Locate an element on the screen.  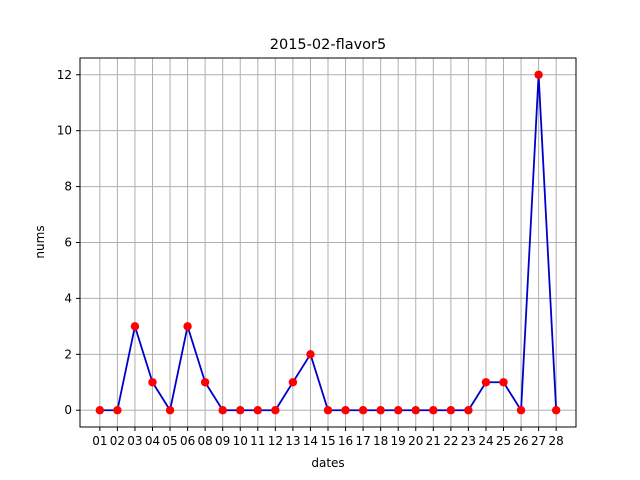
y-tick-label: 6 is located at coordinates (68, 243).